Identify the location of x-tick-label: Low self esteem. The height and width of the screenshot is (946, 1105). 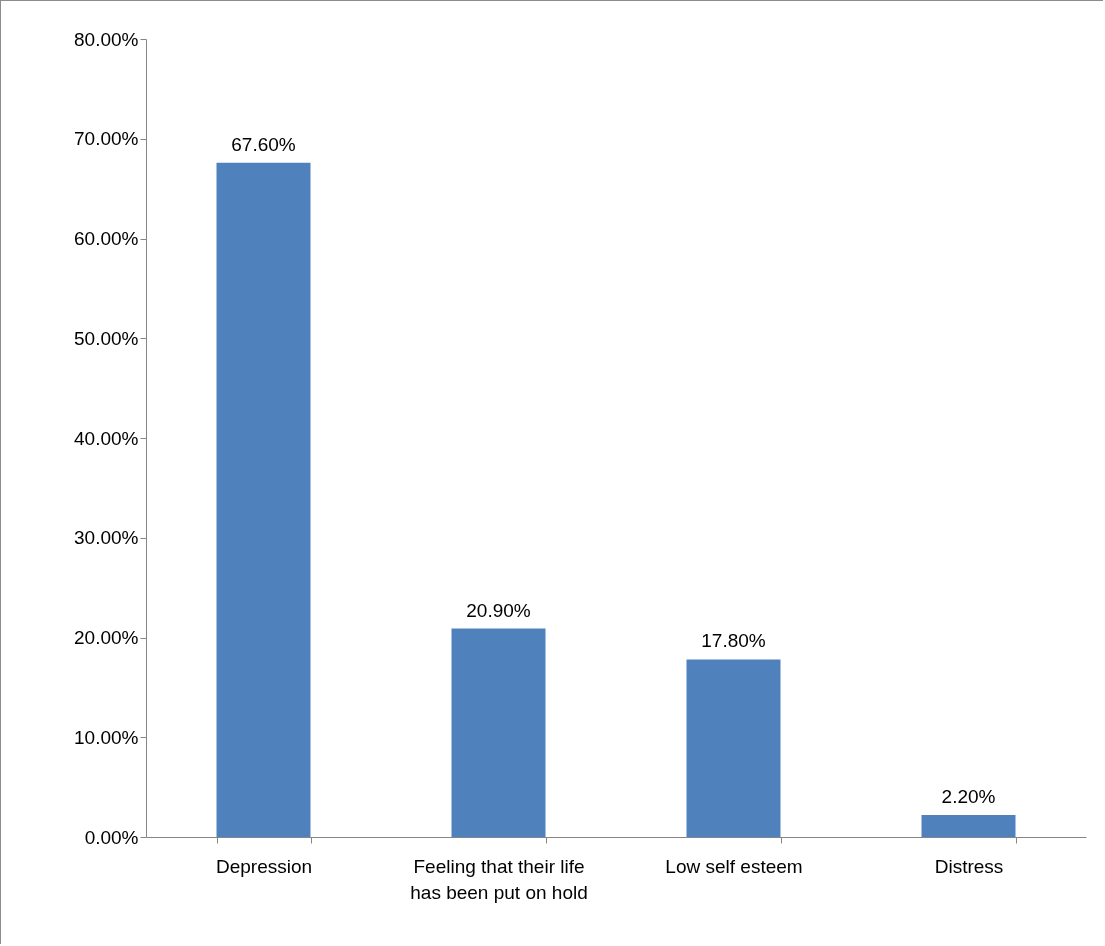
(734, 866).